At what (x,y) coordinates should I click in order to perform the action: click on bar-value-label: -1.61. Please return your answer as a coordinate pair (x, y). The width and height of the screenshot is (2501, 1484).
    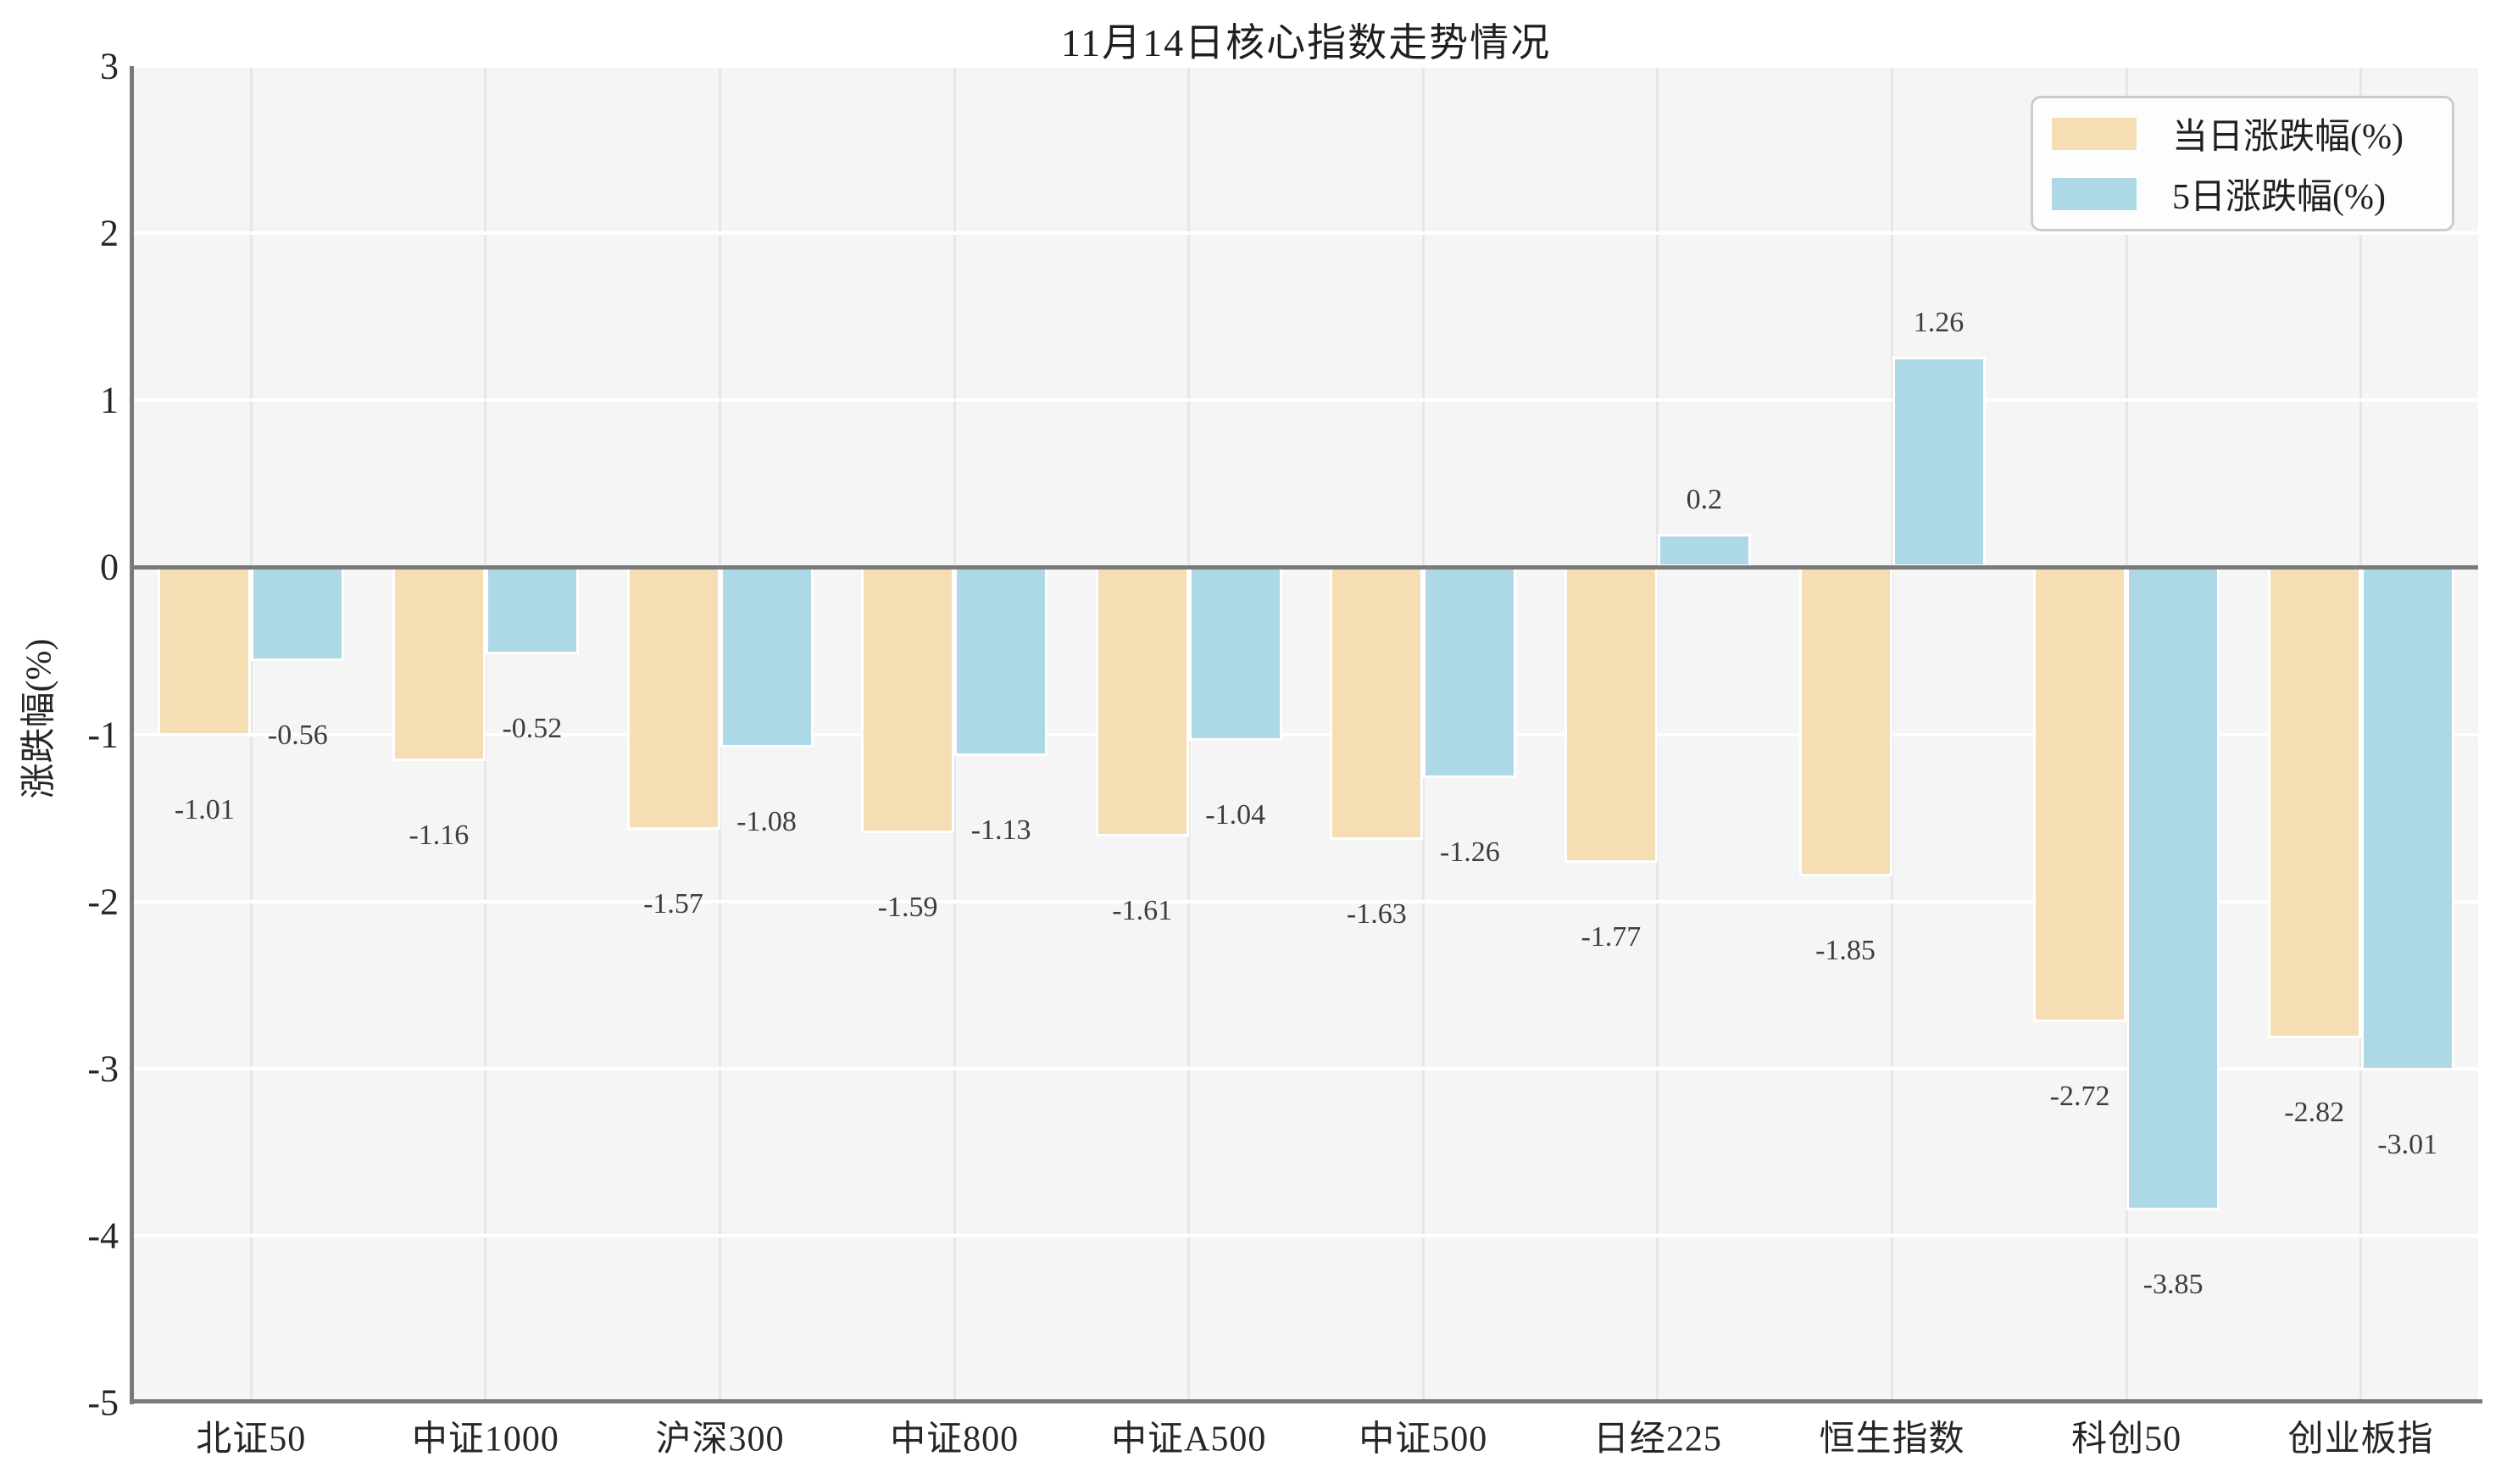
    Looking at the image, I should click on (1142, 910).